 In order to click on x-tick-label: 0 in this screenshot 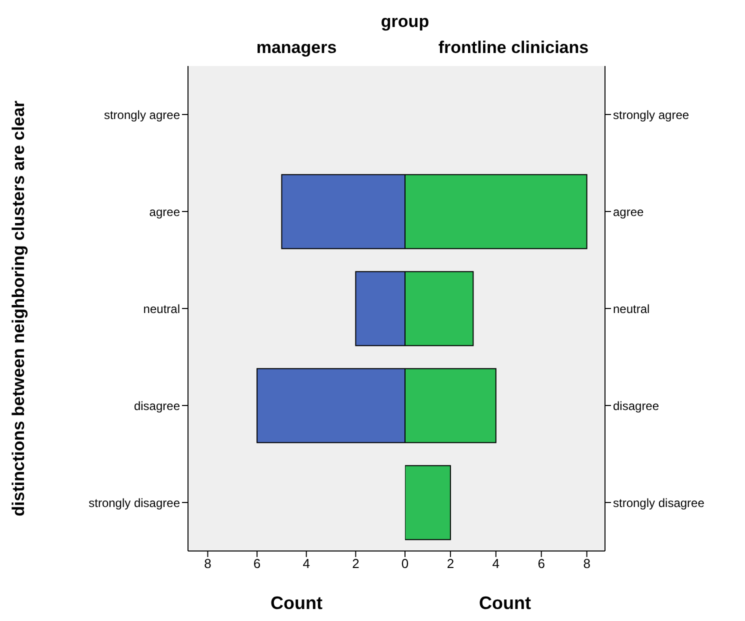, I will do `click(405, 564)`.